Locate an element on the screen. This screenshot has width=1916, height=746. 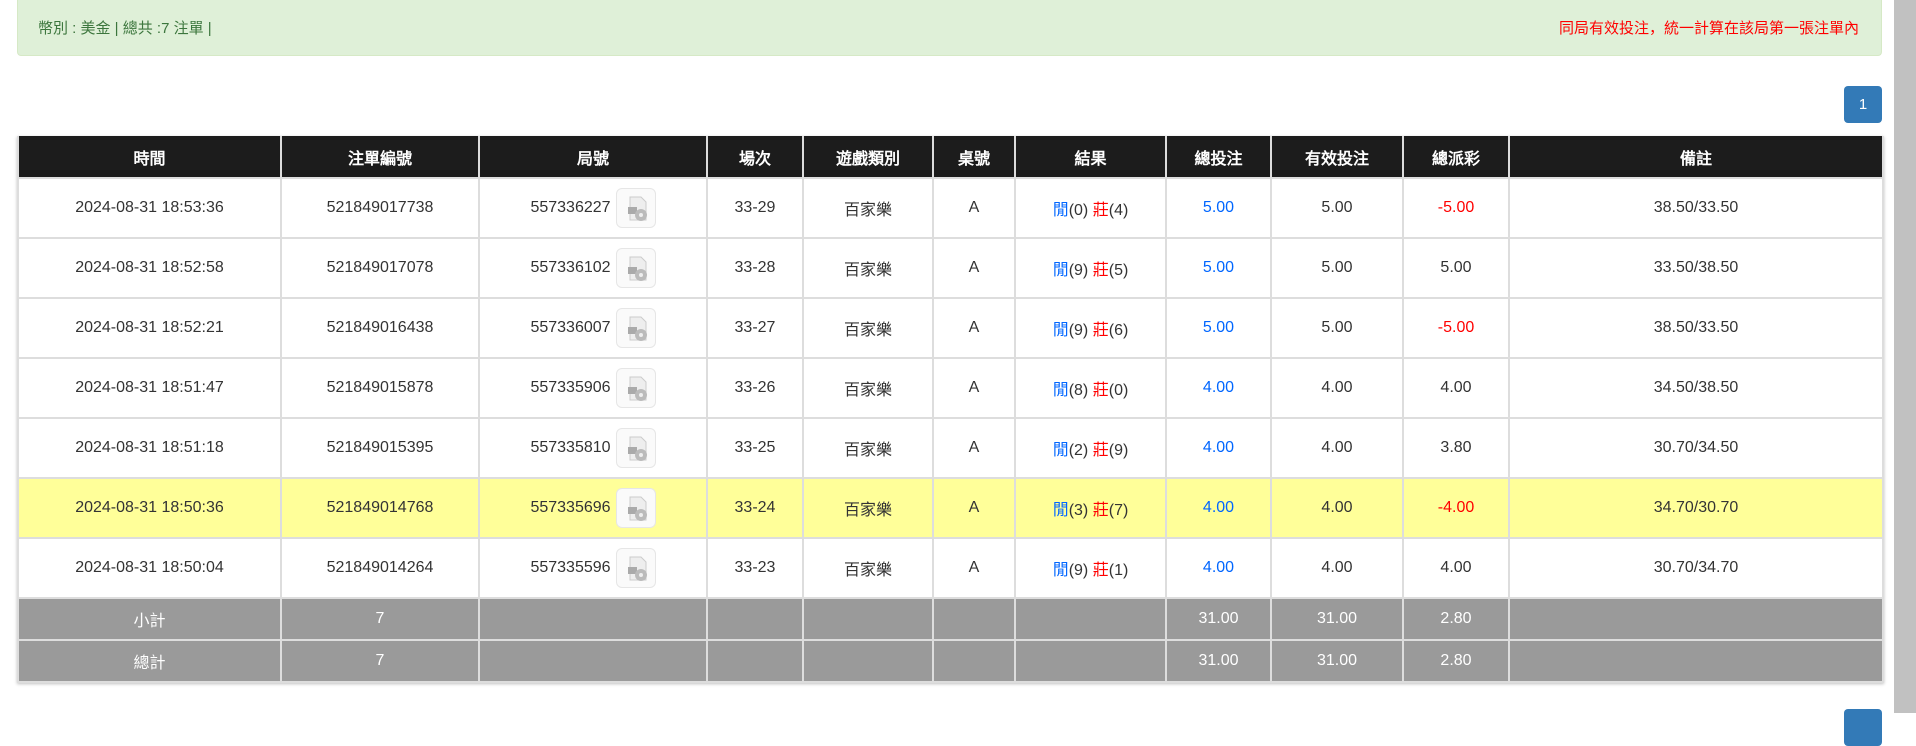
round-cell: 557335596 is located at coordinates (593, 568).